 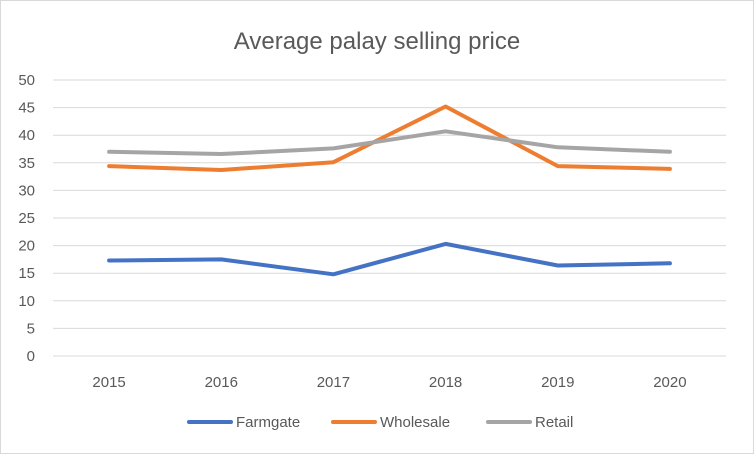 What do you see at coordinates (26, 190) in the screenshot?
I see `y-tick-label: 30` at bounding box center [26, 190].